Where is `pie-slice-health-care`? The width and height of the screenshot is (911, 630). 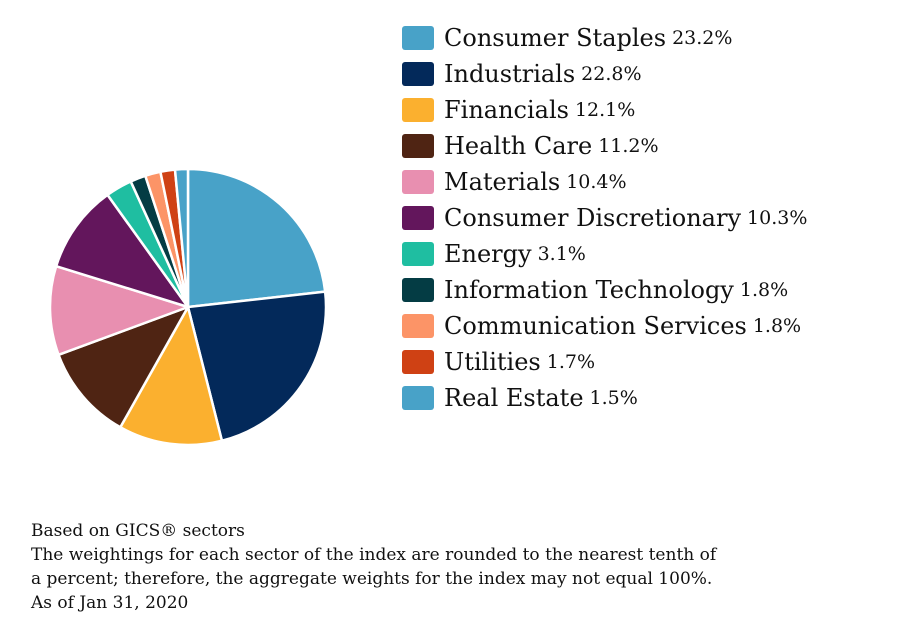
pie-slice-health-care is located at coordinates (123, 367).